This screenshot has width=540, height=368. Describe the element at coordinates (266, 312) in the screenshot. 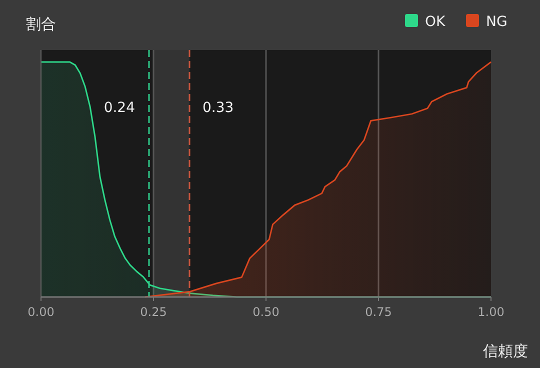

I see `x-tick-label: 0.50` at that location.